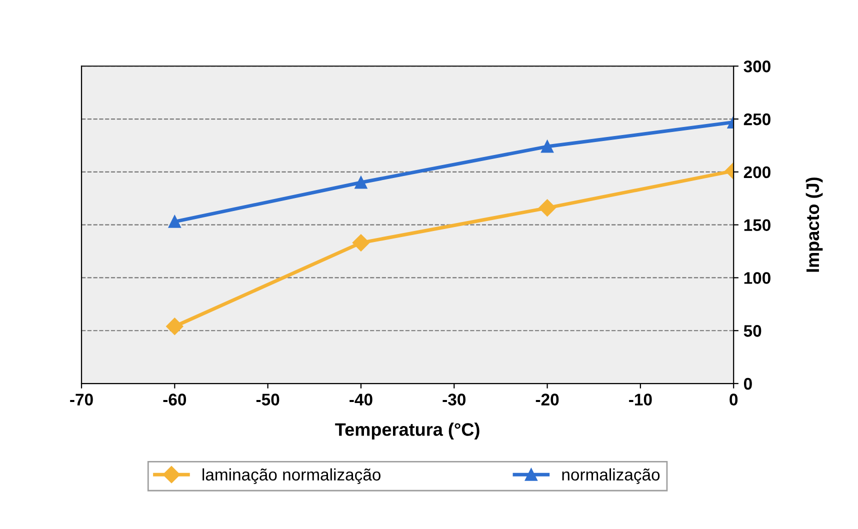 This screenshot has width=858, height=529. Describe the element at coordinates (361, 400) in the screenshot. I see `x-tick-label: -40` at that location.